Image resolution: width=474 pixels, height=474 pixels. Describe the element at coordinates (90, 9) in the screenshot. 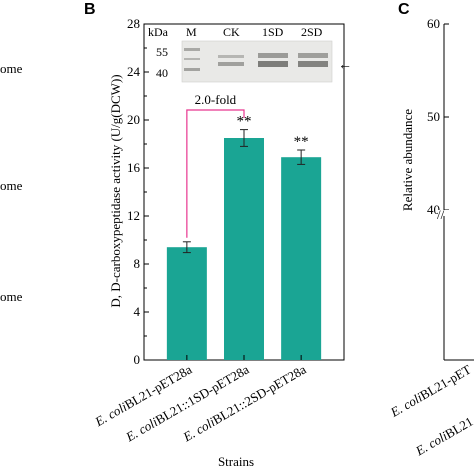

I see `panel-b-letter: B` at that location.